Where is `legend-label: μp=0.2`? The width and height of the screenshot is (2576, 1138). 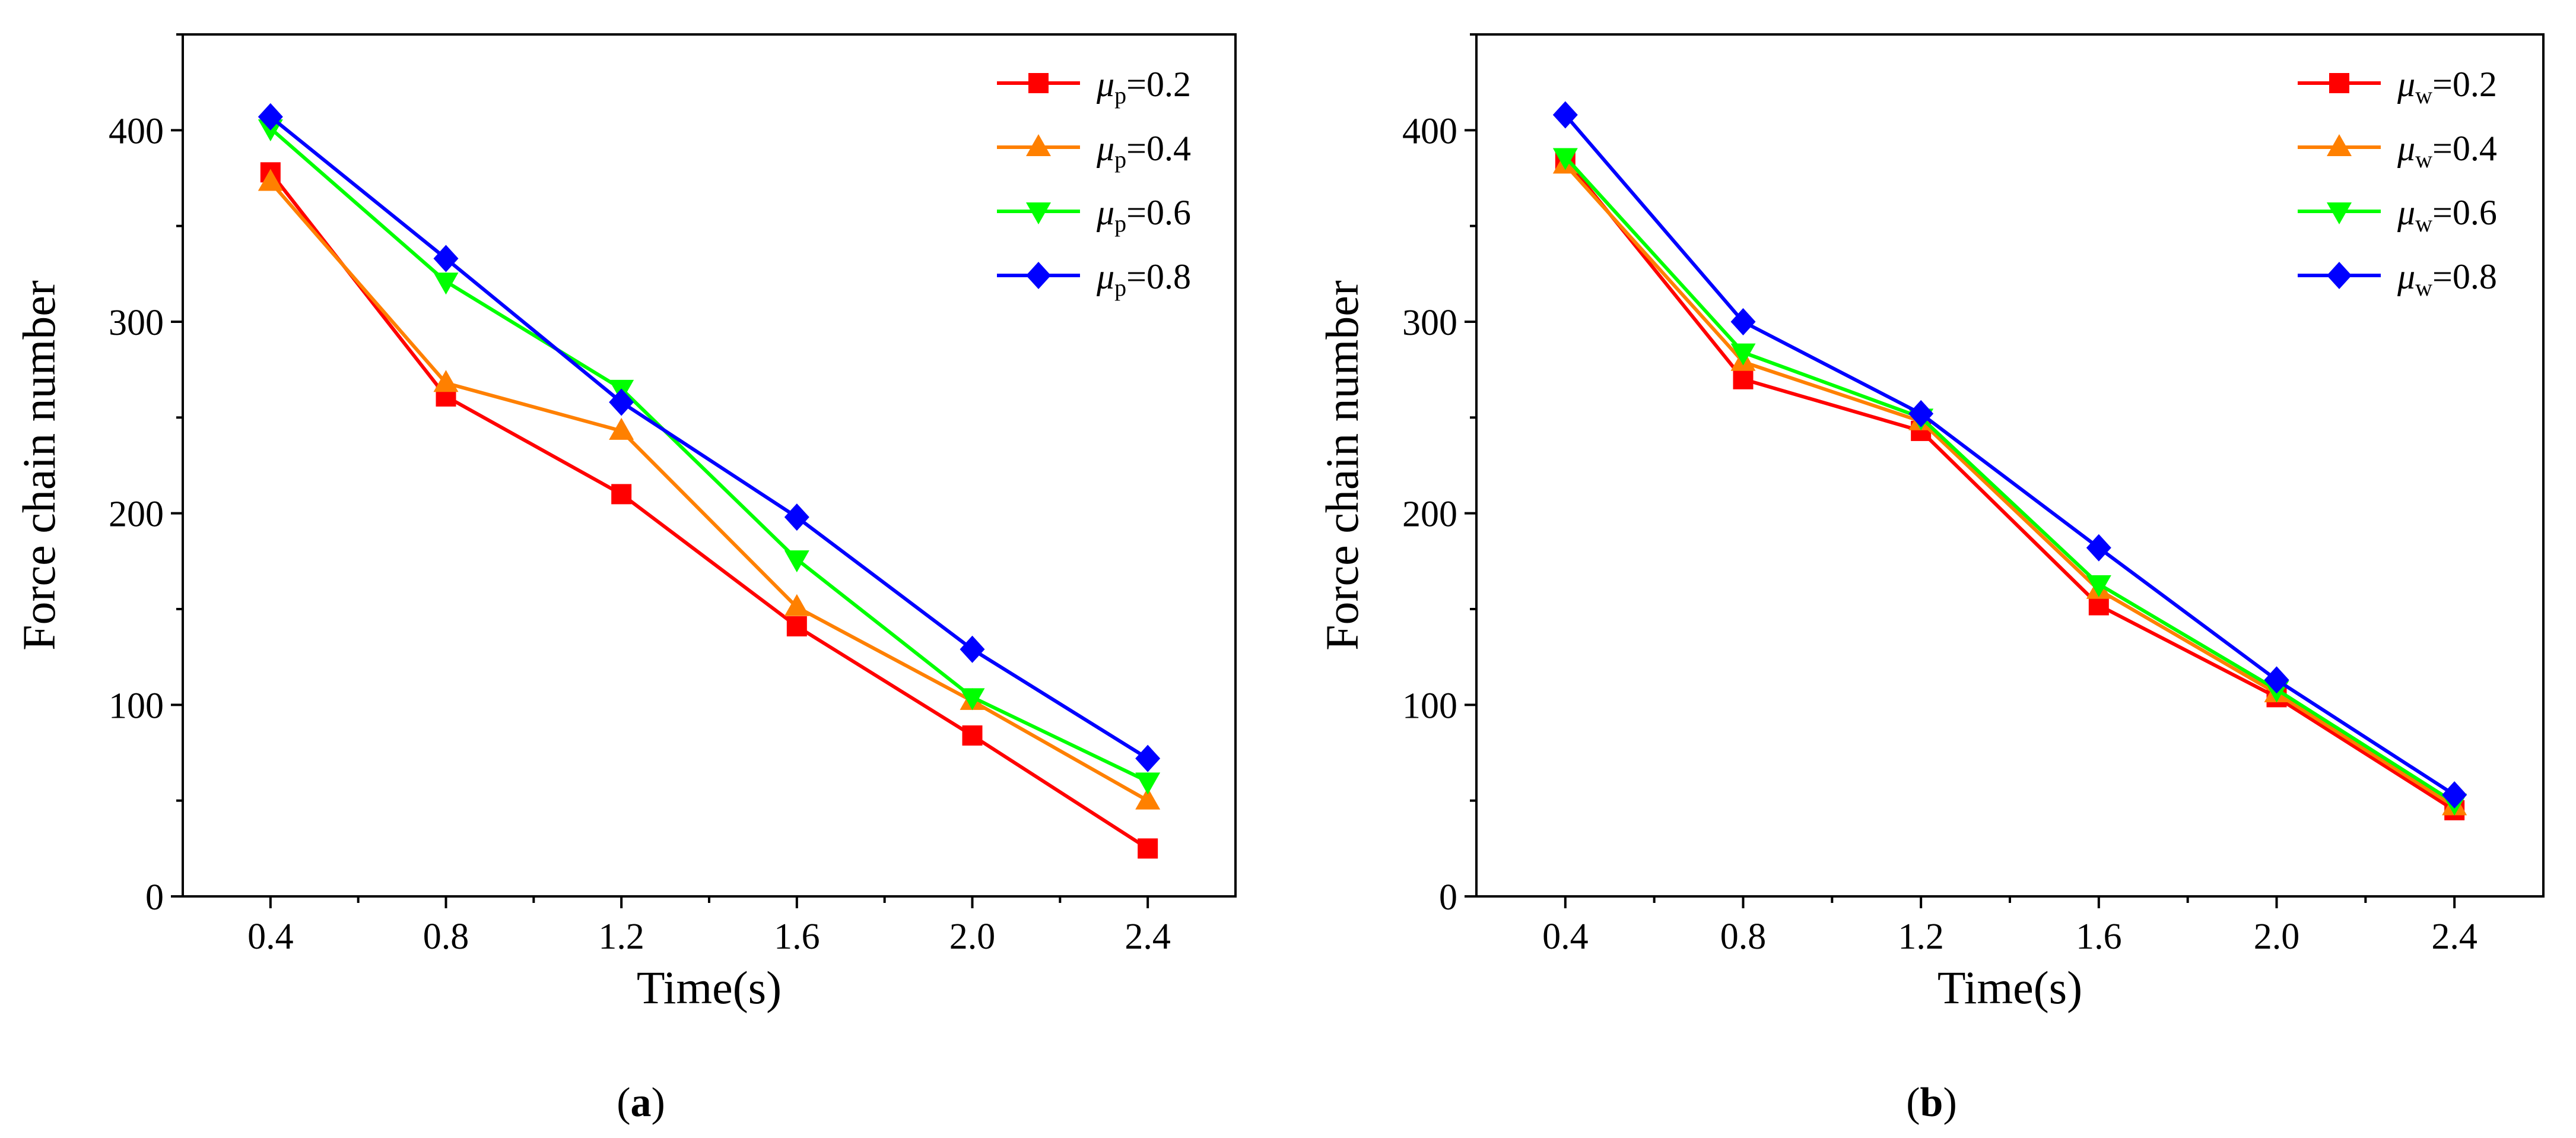
legend-label: μp=0.2 is located at coordinates (1143, 87).